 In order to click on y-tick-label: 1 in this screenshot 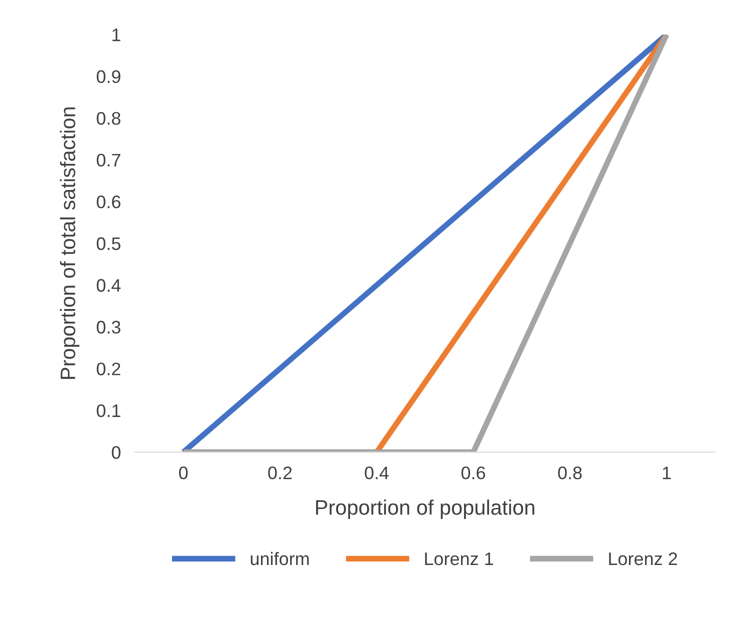, I will do `click(116, 35)`.